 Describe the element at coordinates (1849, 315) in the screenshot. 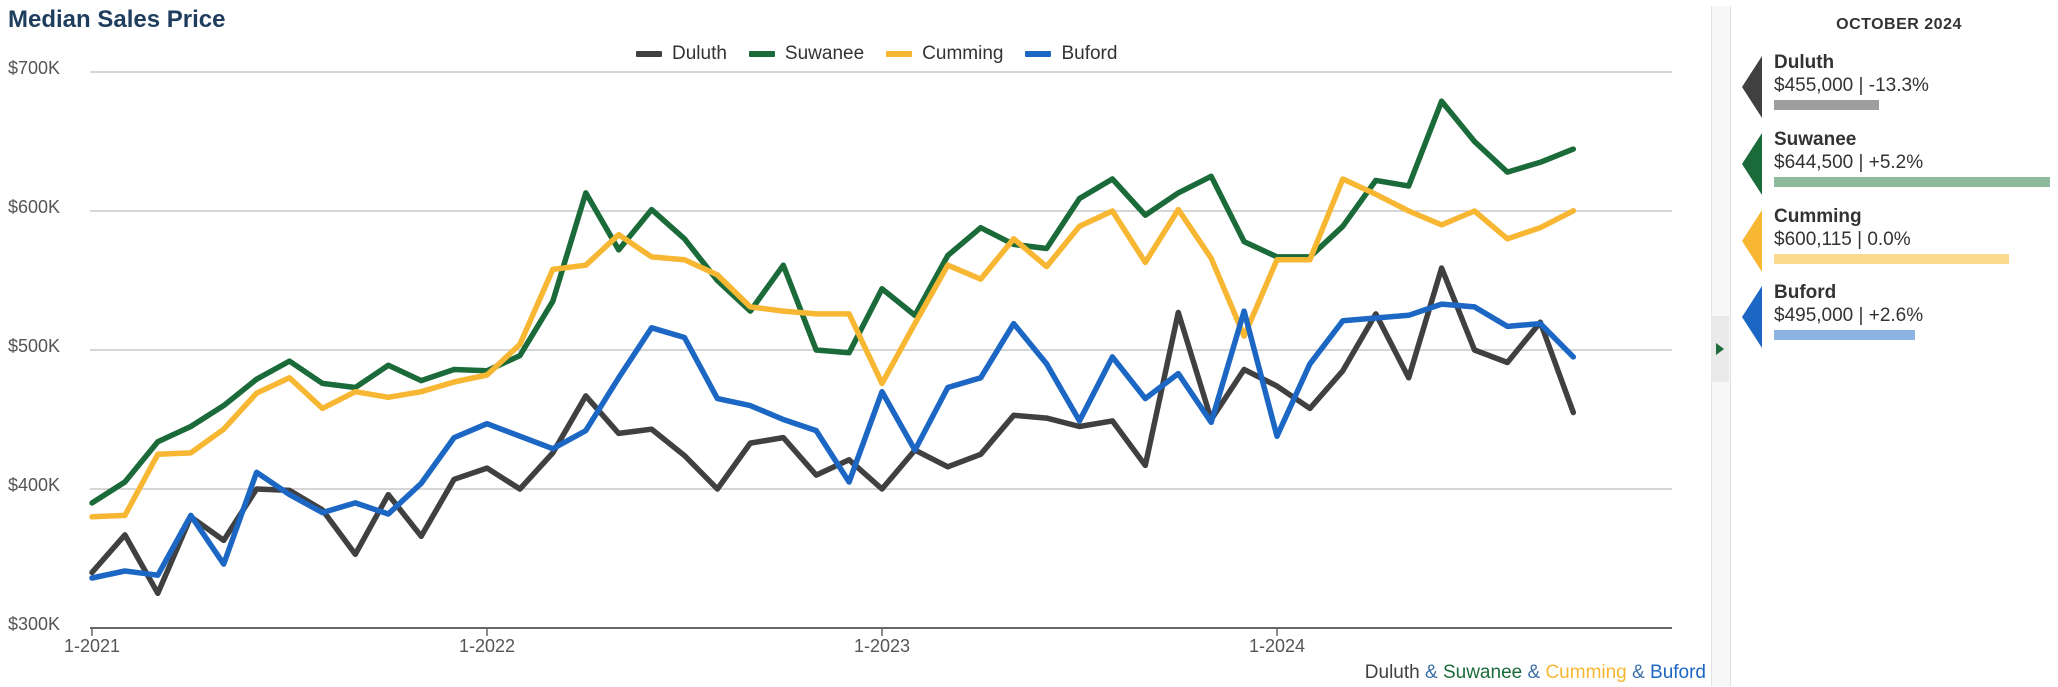

I see `panel-value: $495,000 | +2.6%` at that location.